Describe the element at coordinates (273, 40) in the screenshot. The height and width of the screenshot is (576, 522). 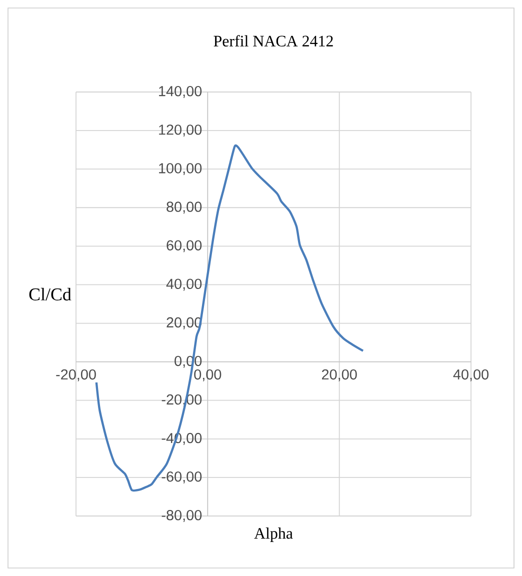
I see `chart-title: Perfil NACA 2412` at that location.